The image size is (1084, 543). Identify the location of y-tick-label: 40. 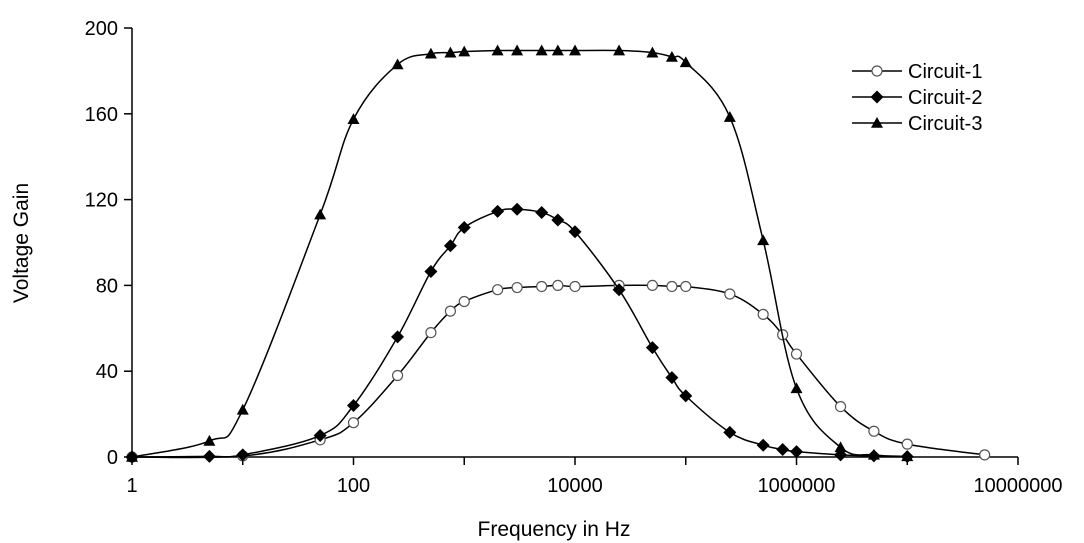
(107, 372).